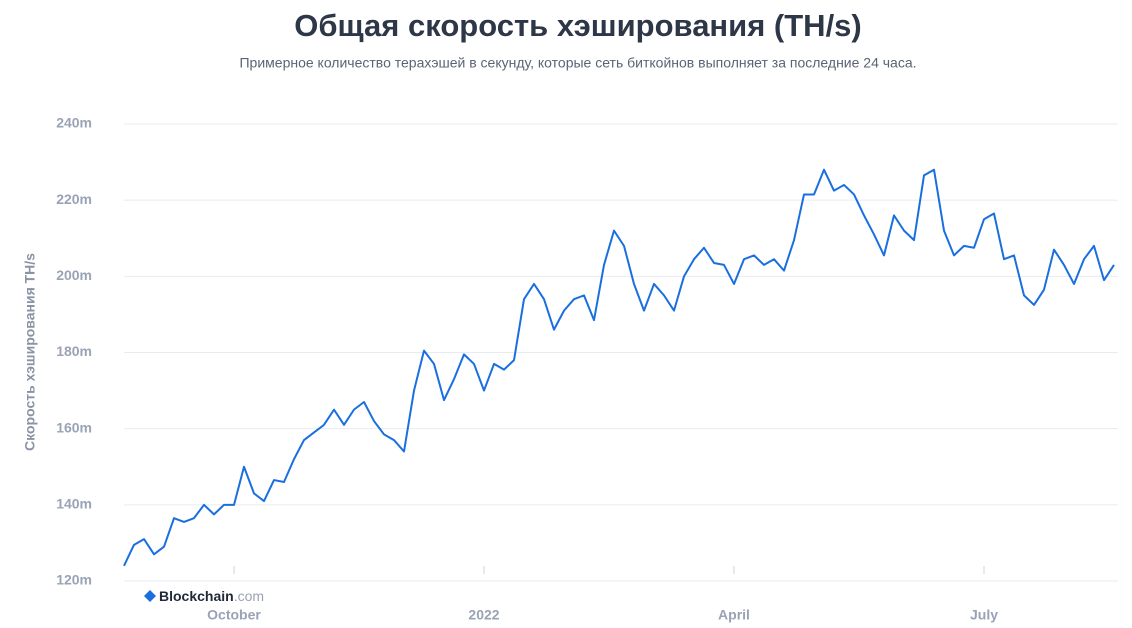 Image resolution: width=1132 pixels, height=628 pixels. Describe the element at coordinates (234, 615) in the screenshot. I see `x-tick-label: October` at that location.